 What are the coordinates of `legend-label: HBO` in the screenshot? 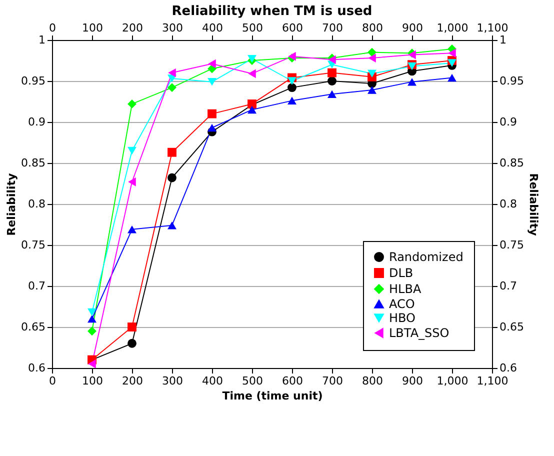 It's located at (402, 318).